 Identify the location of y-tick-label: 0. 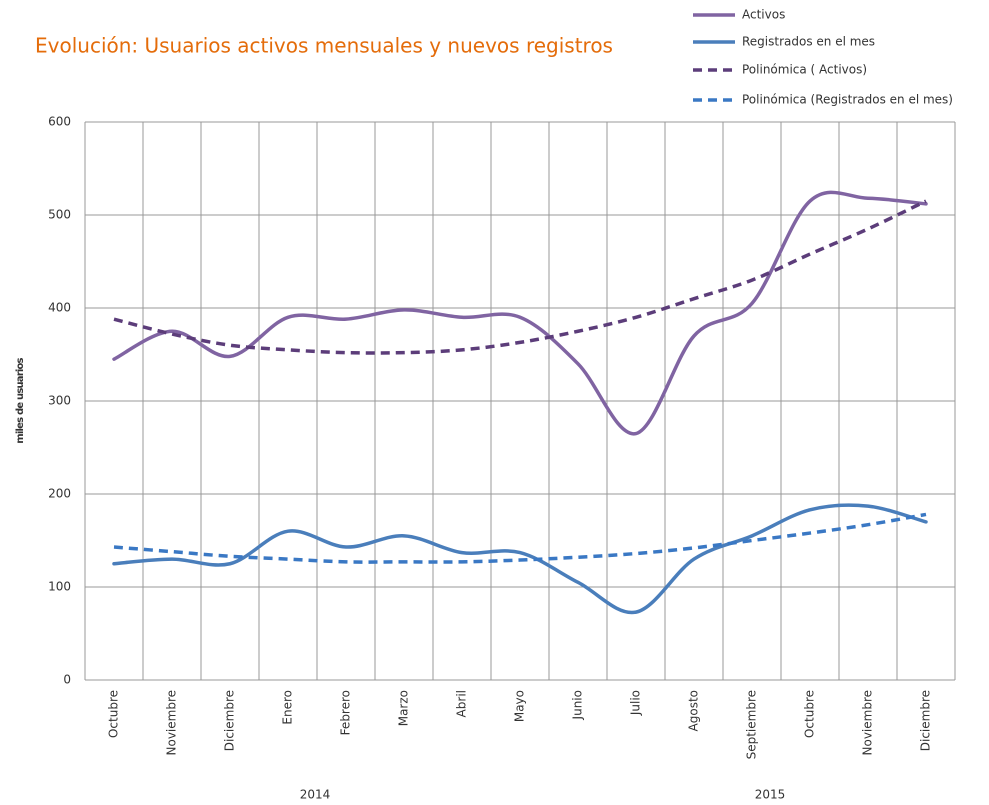
(67, 680).